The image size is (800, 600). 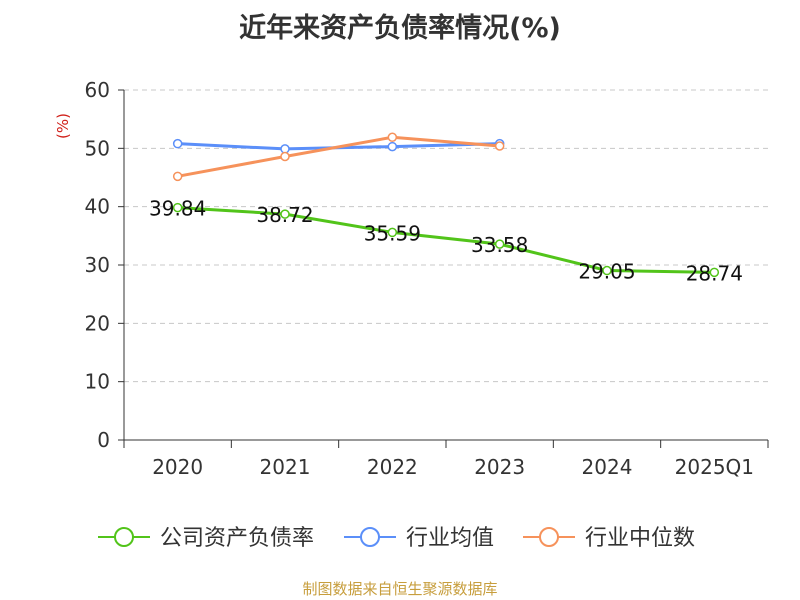 I want to click on data-label: 33.58, so click(x=499, y=245).